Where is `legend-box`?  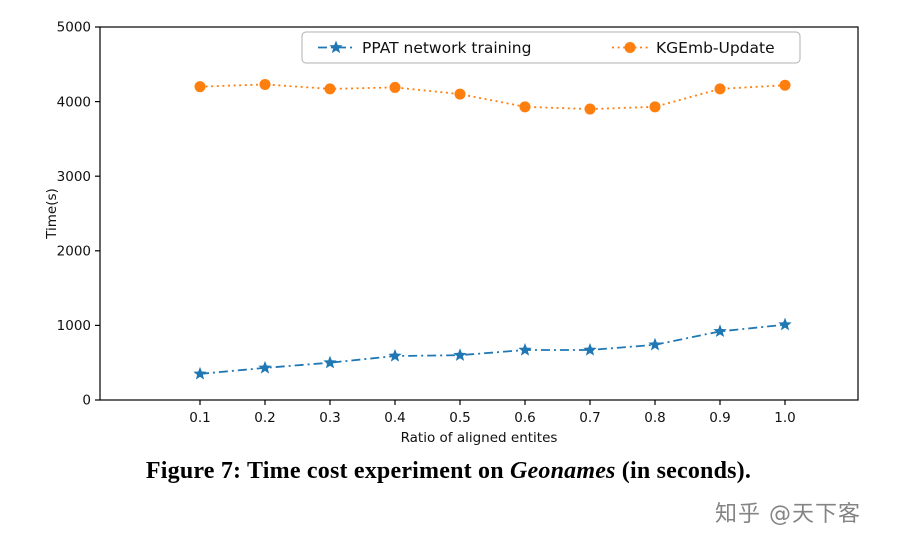
legend-box is located at coordinates (551, 47).